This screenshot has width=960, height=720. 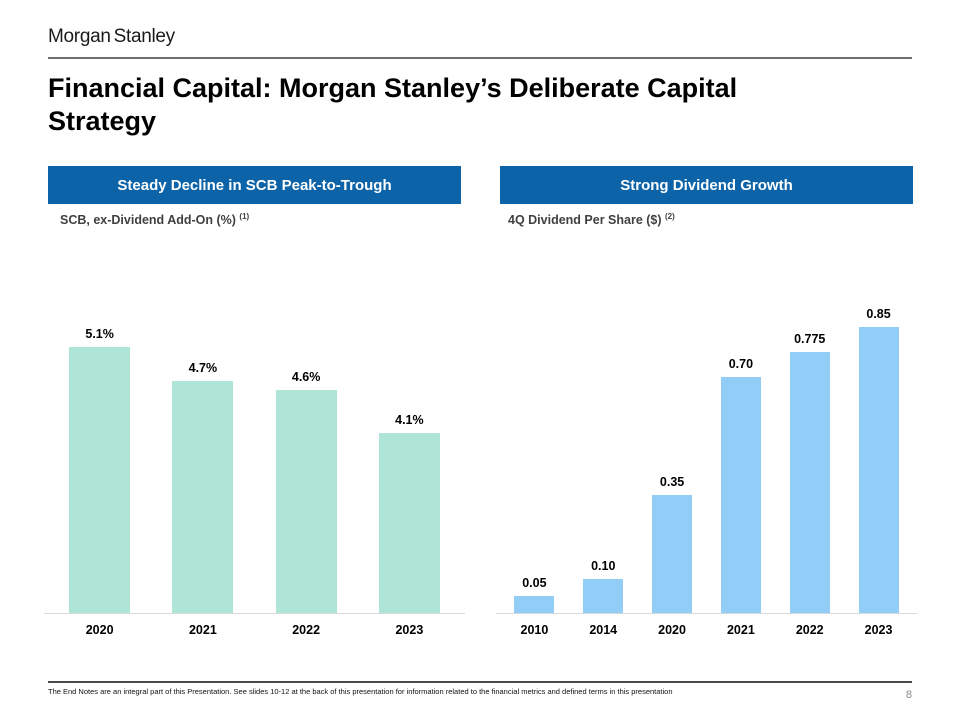 I want to click on left-chart-footnote-marker: (1), so click(x=244, y=216).